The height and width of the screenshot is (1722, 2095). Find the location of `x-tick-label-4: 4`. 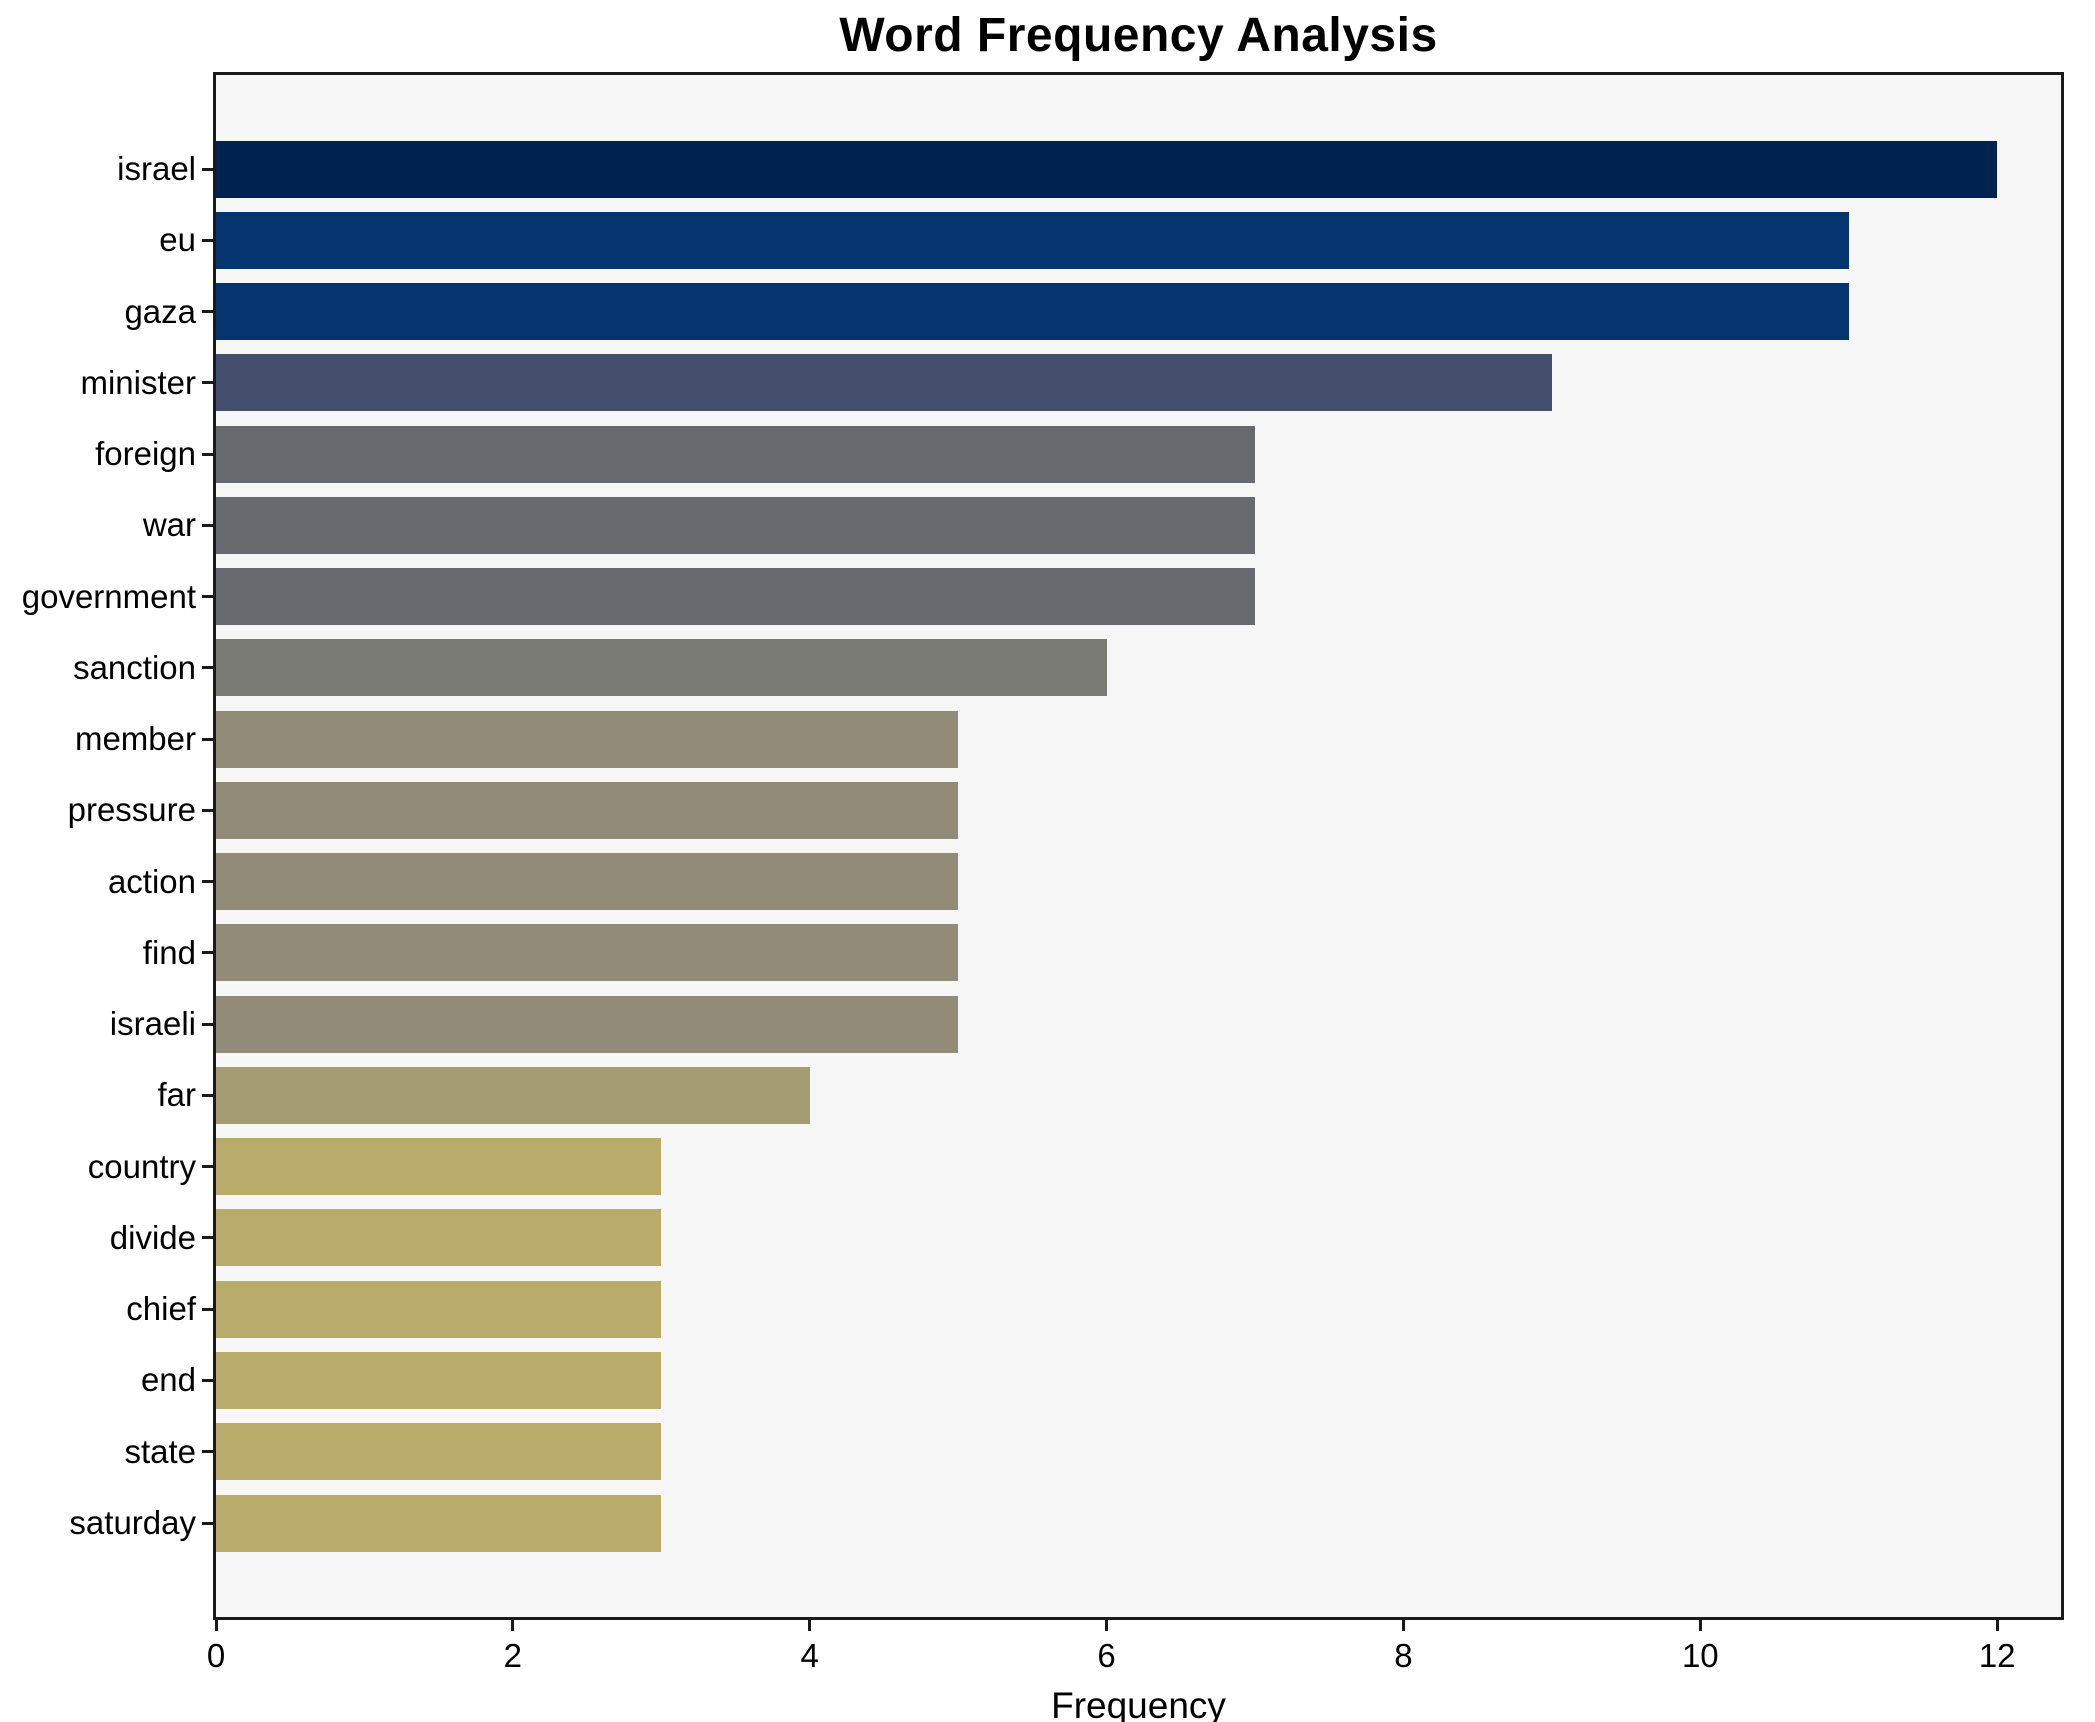

x-tick-label-4: 4 is located at coordinates (809, 1655).